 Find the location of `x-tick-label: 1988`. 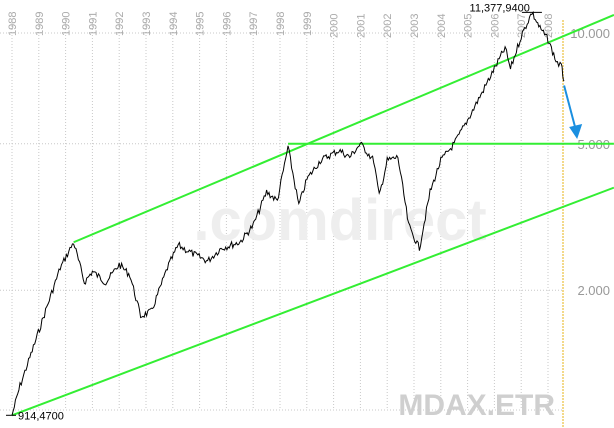

x-tick-label: 1988 is located at coordinates (13, 24).